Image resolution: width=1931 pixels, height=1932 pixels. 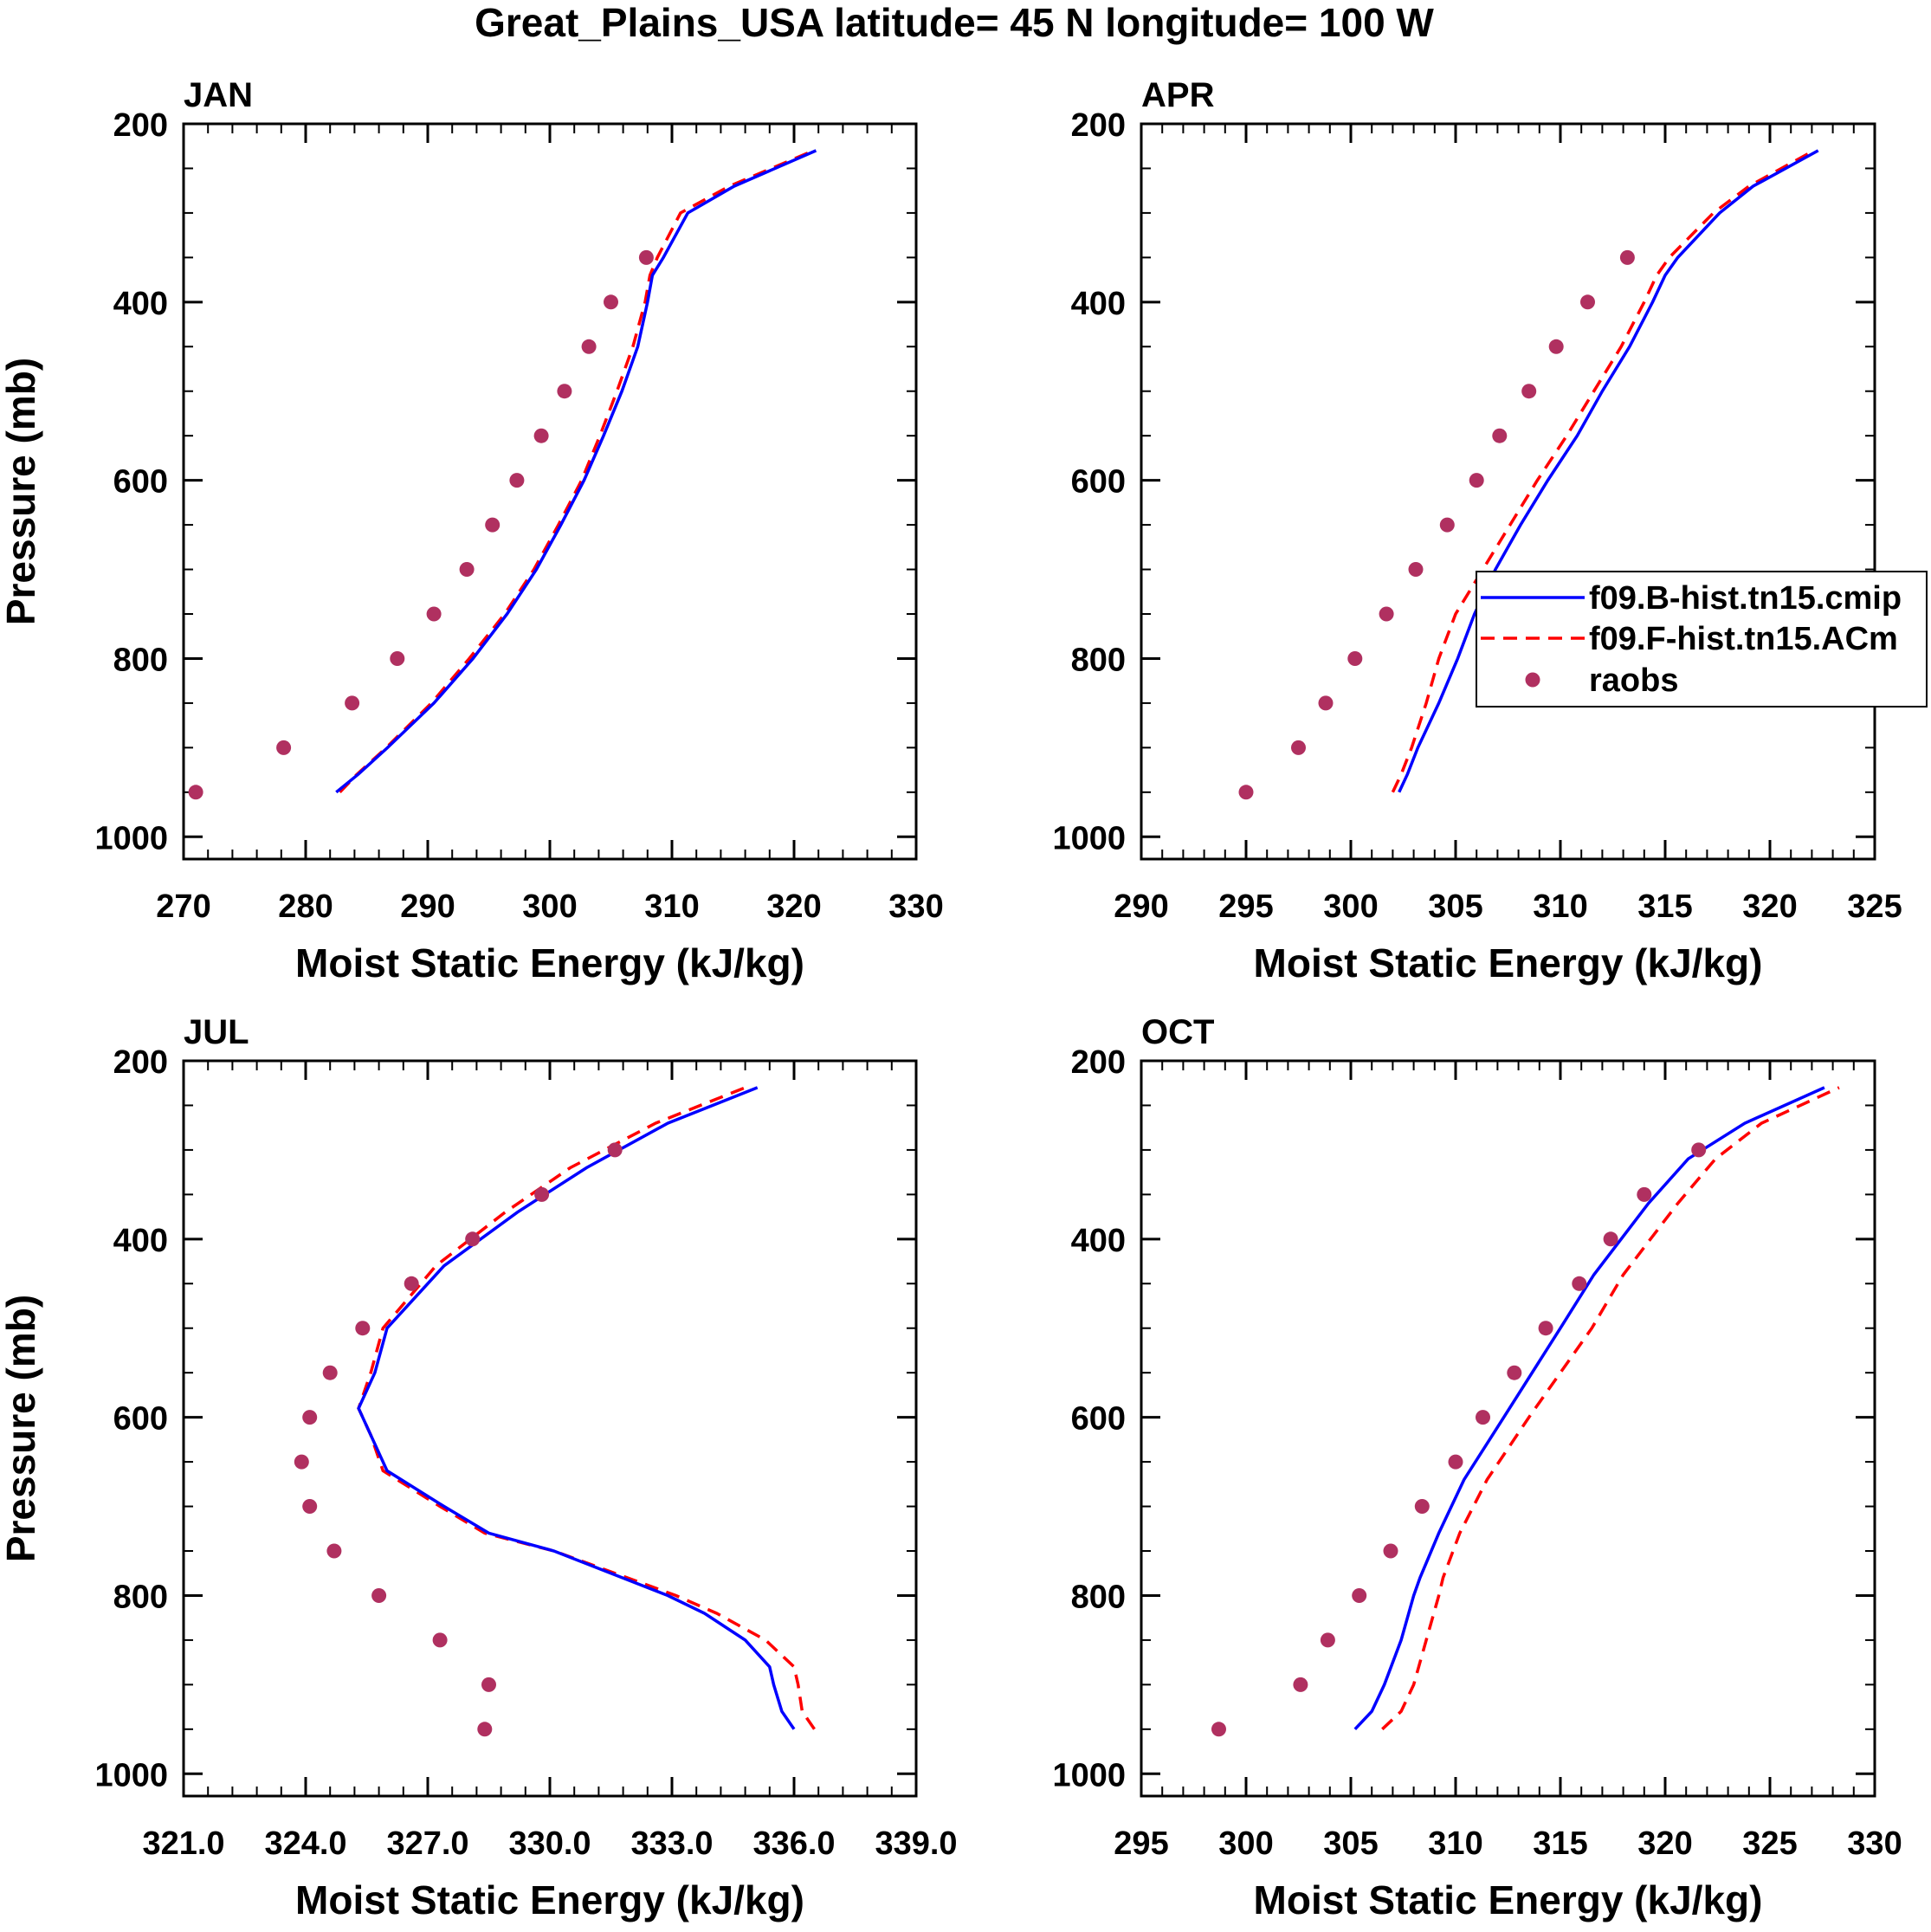 I want to click on x-tick-label: 324.0, so click(x=305, y=1843).